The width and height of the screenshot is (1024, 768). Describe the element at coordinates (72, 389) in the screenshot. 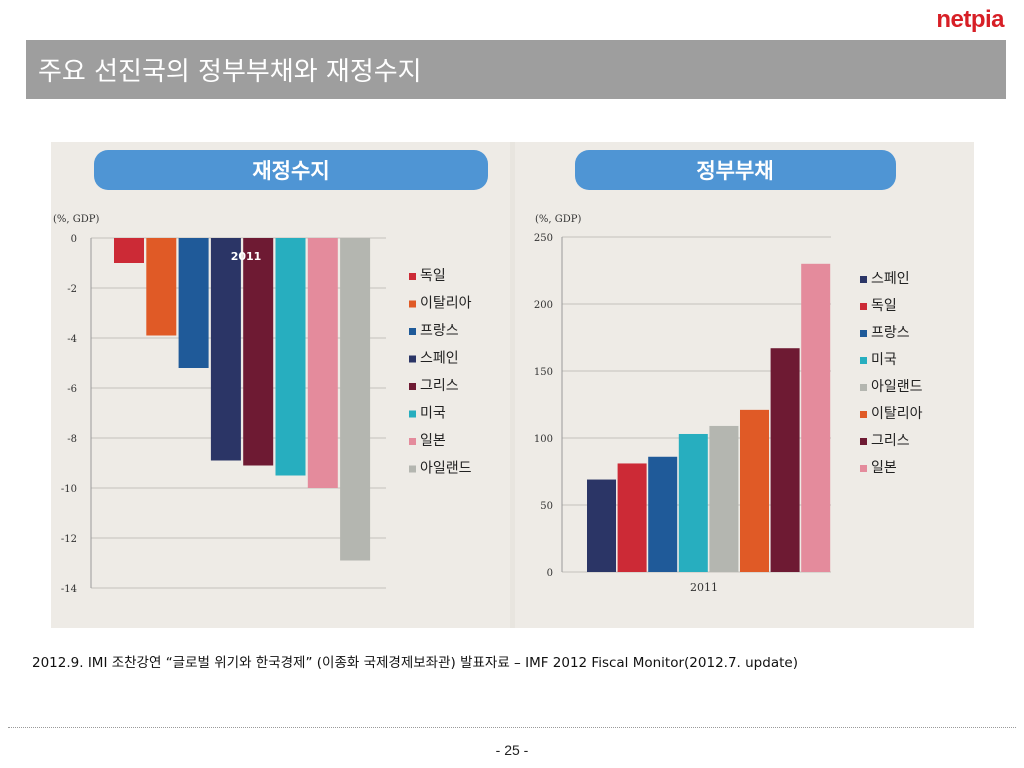

I see `y-tick-label: -6` at that location.